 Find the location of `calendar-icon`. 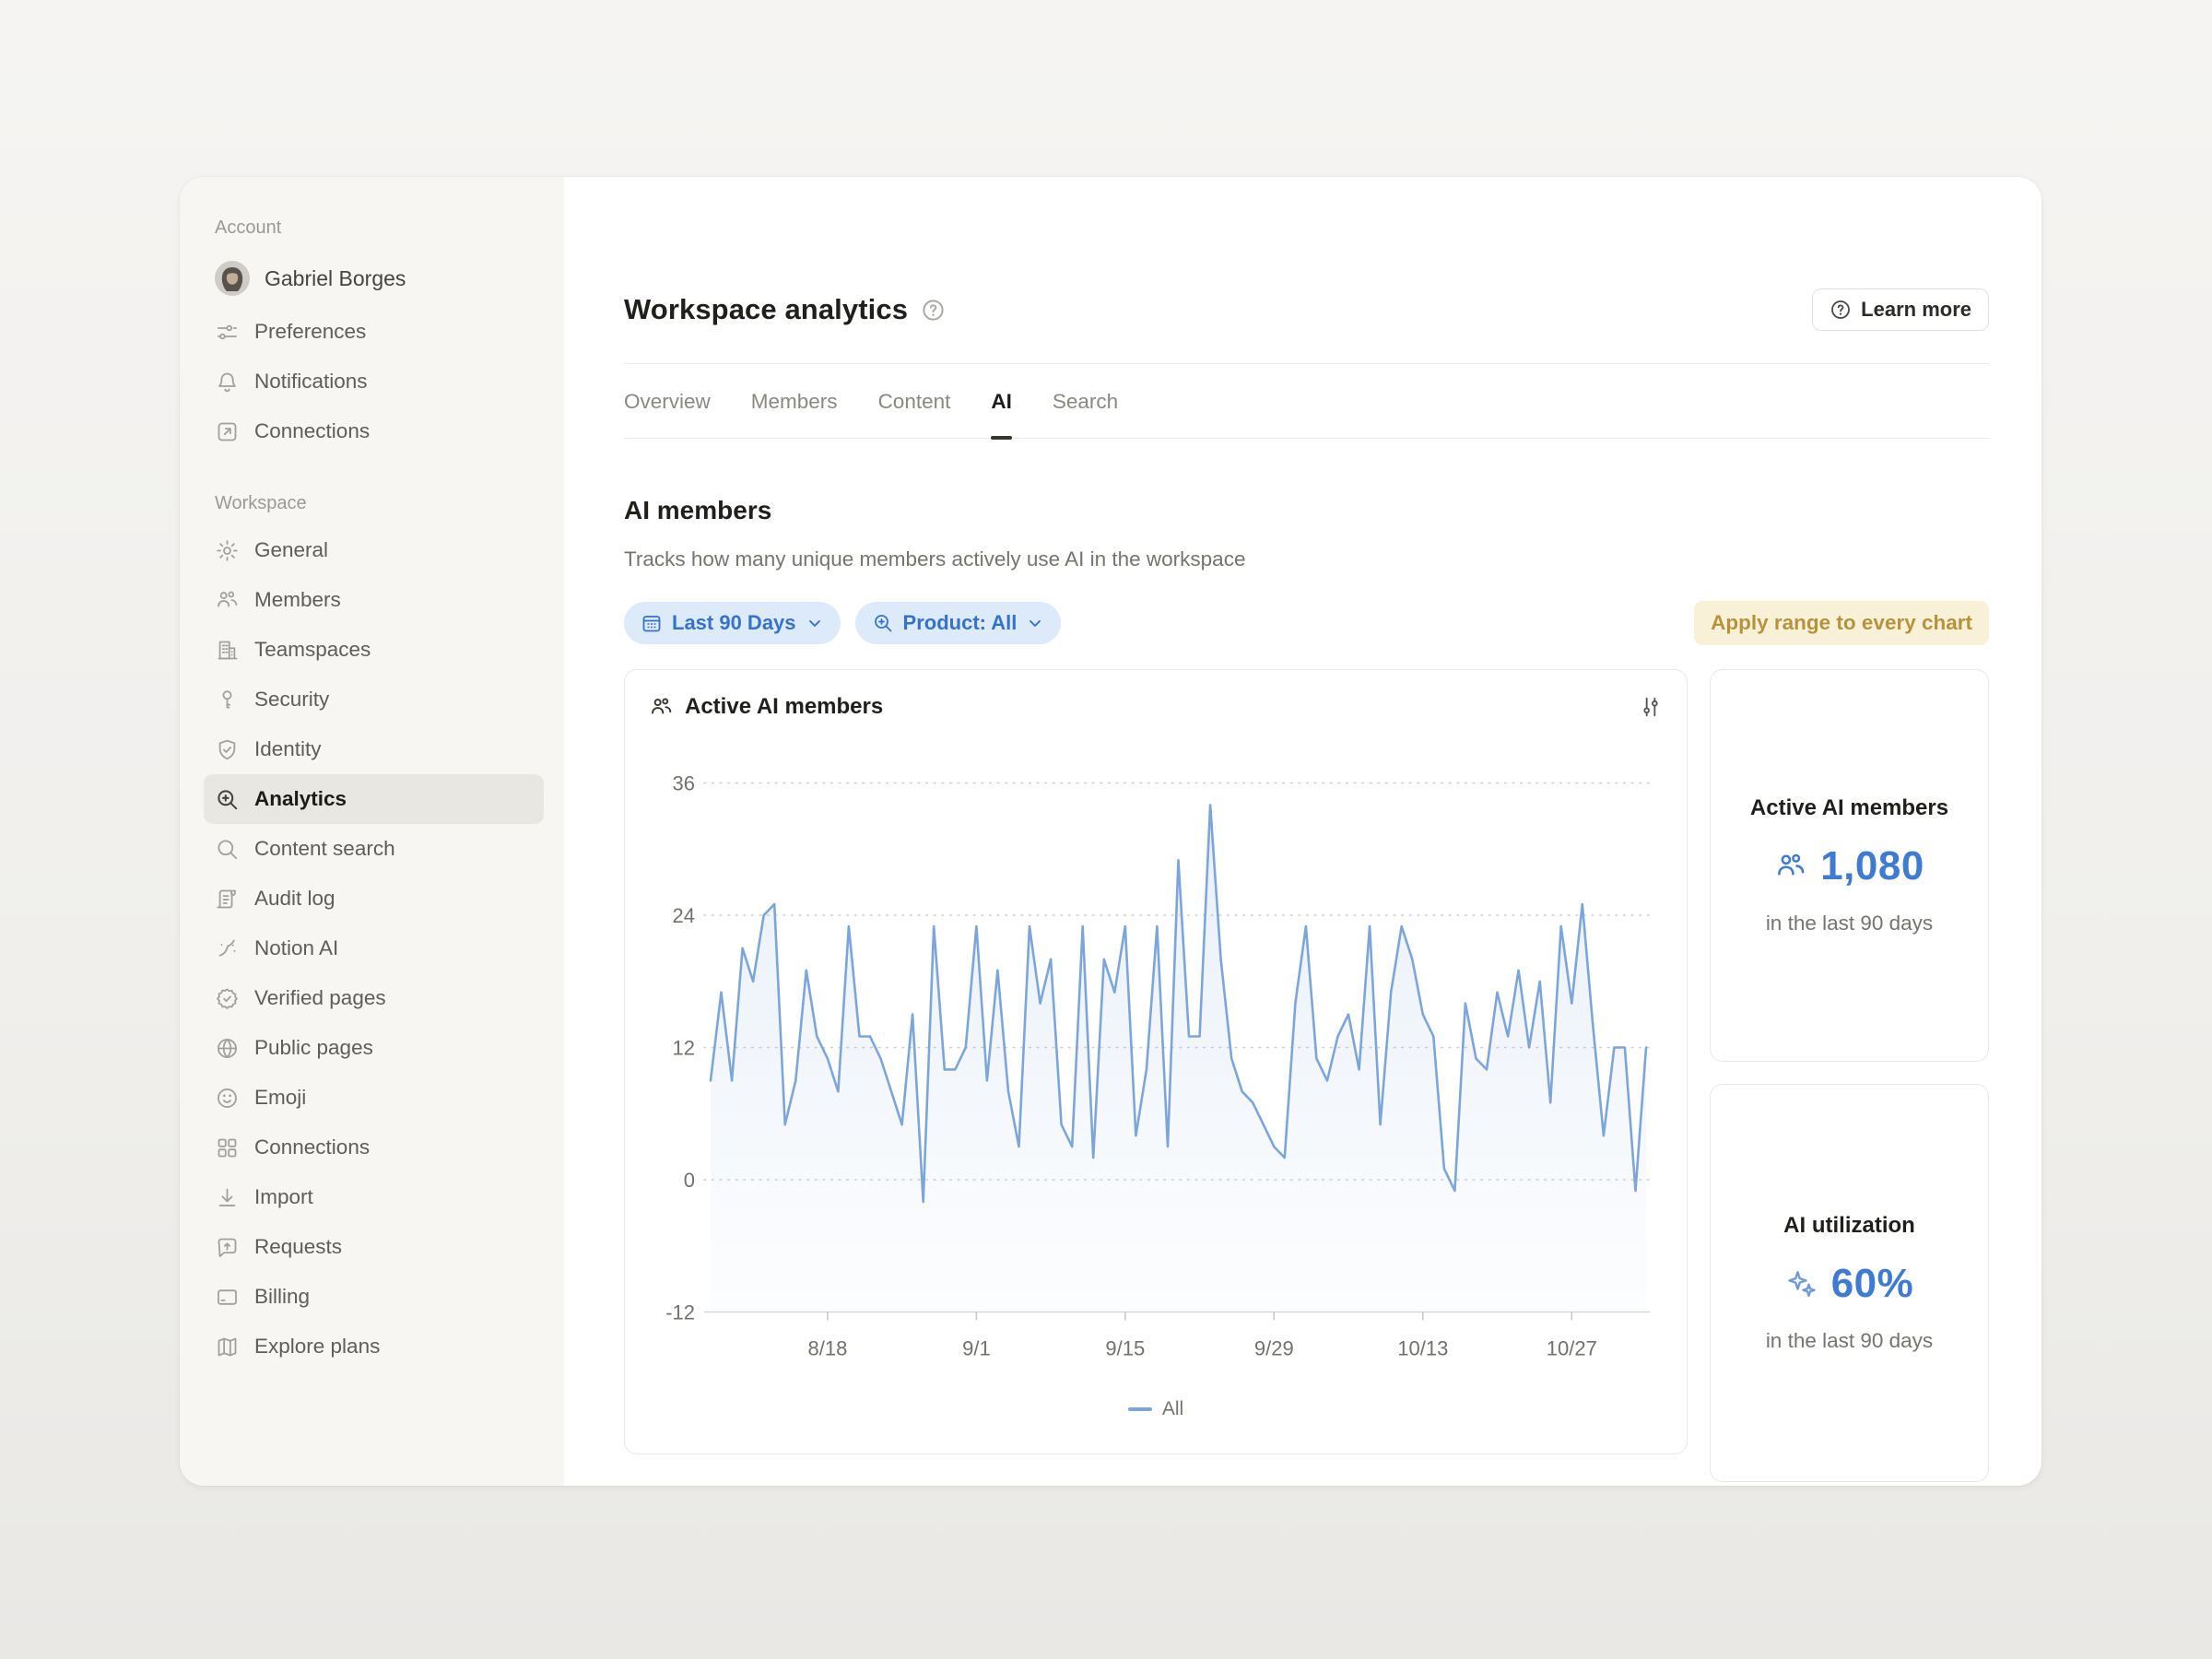

calendar-icon is located at coordinates (652, 623).